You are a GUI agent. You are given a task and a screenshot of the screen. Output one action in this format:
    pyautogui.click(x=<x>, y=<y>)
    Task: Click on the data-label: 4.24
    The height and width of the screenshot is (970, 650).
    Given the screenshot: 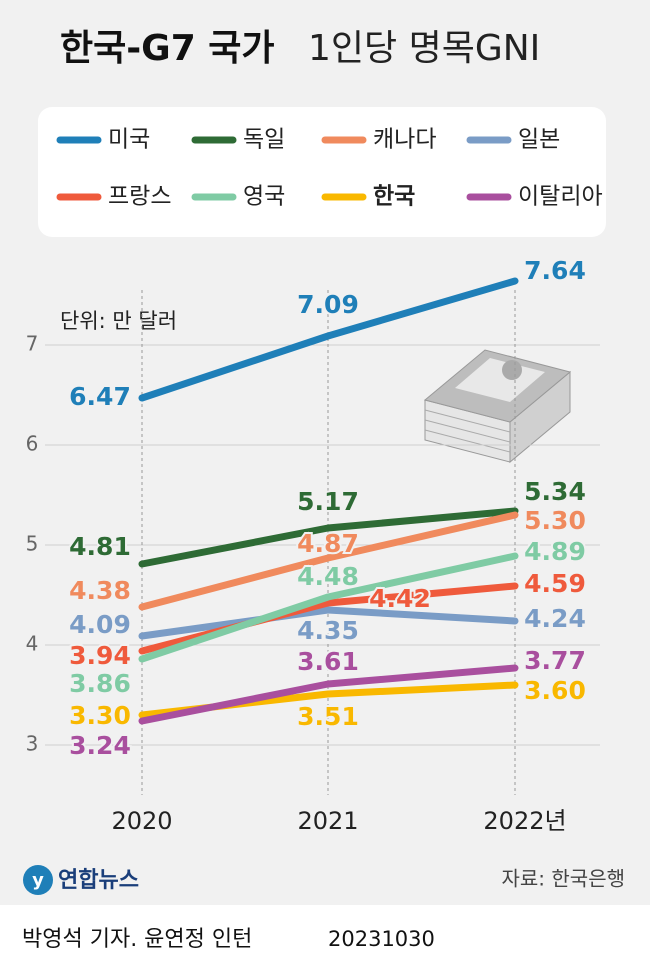 What is the action you would take?
    pyautogui.click(x=555, y=618)
    